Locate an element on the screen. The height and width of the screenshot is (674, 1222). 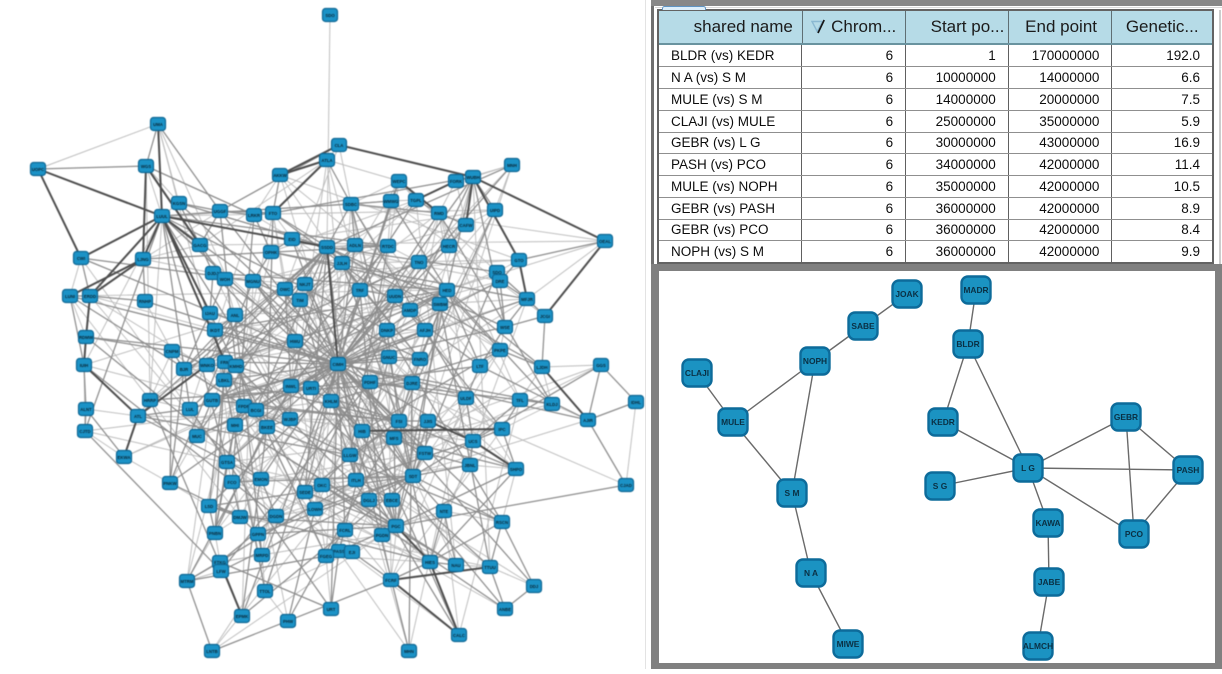
svg-text: MULE is located at coordinates (733, 422).